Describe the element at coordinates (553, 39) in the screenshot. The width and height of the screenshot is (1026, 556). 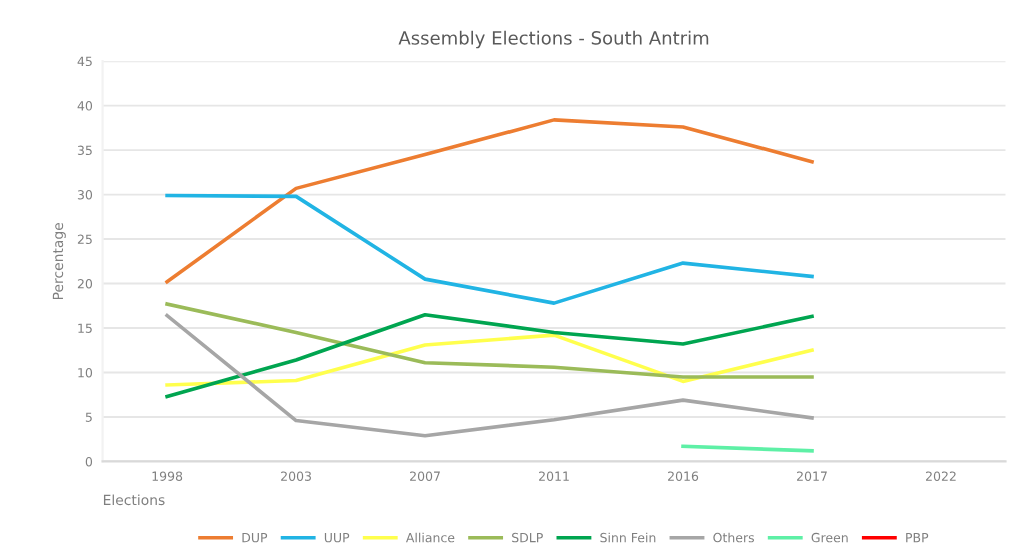
I see `chart-title: Assembly Elections - South Antrim` at that location.